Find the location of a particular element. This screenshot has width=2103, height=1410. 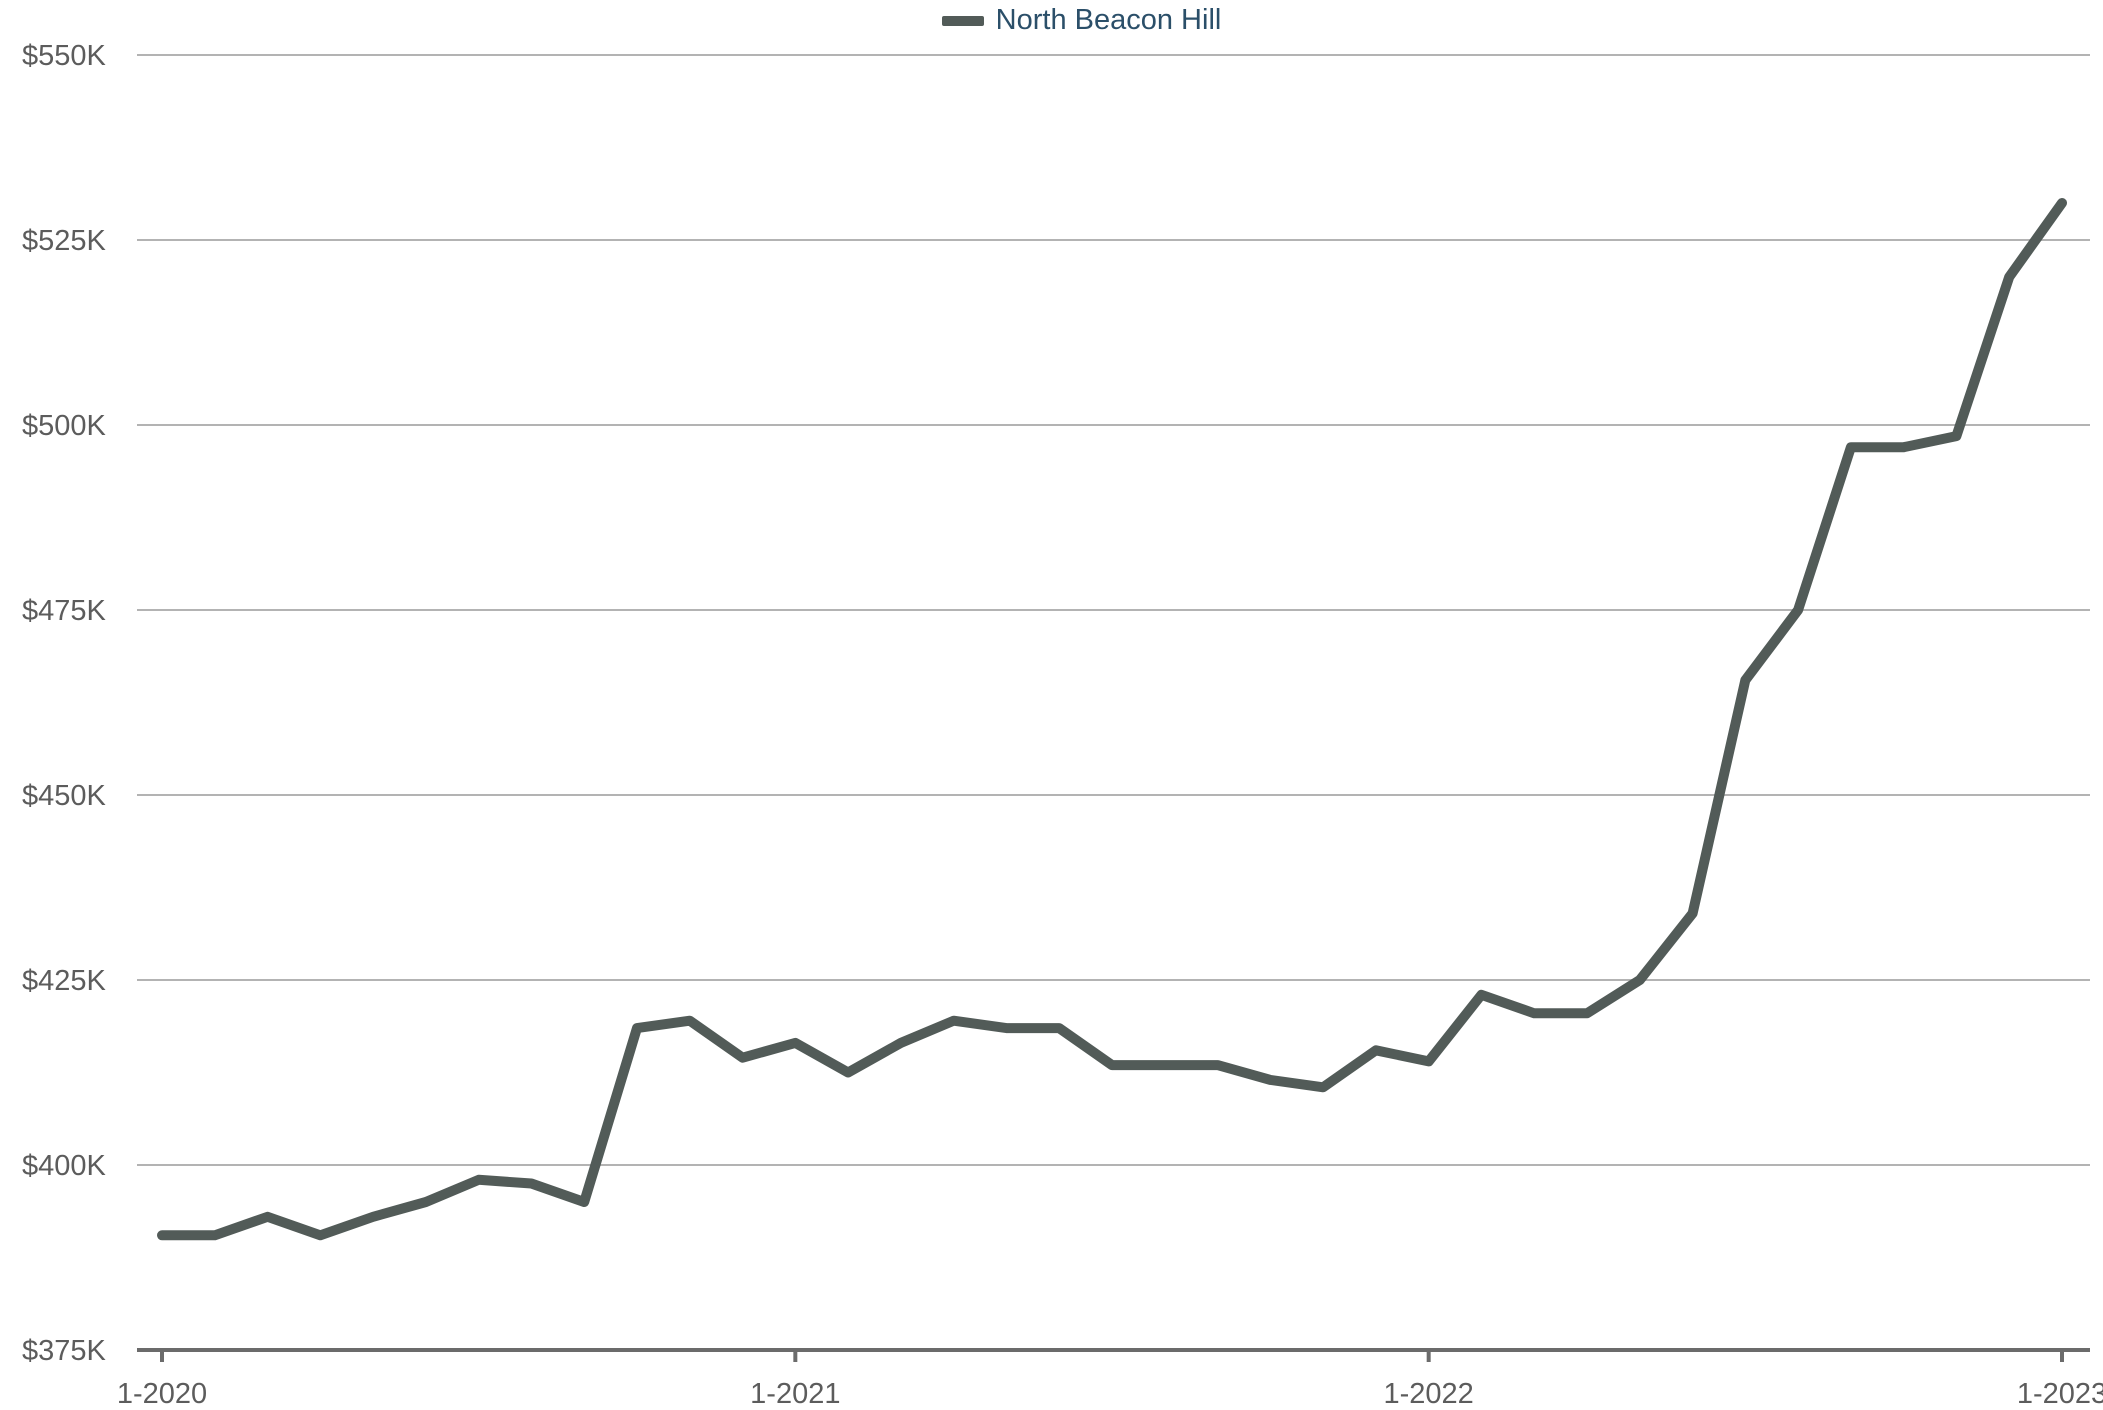

x-axis: 1-2020 1-2021 1-2022 1-2023 is located at coordinates (1110, 1379).